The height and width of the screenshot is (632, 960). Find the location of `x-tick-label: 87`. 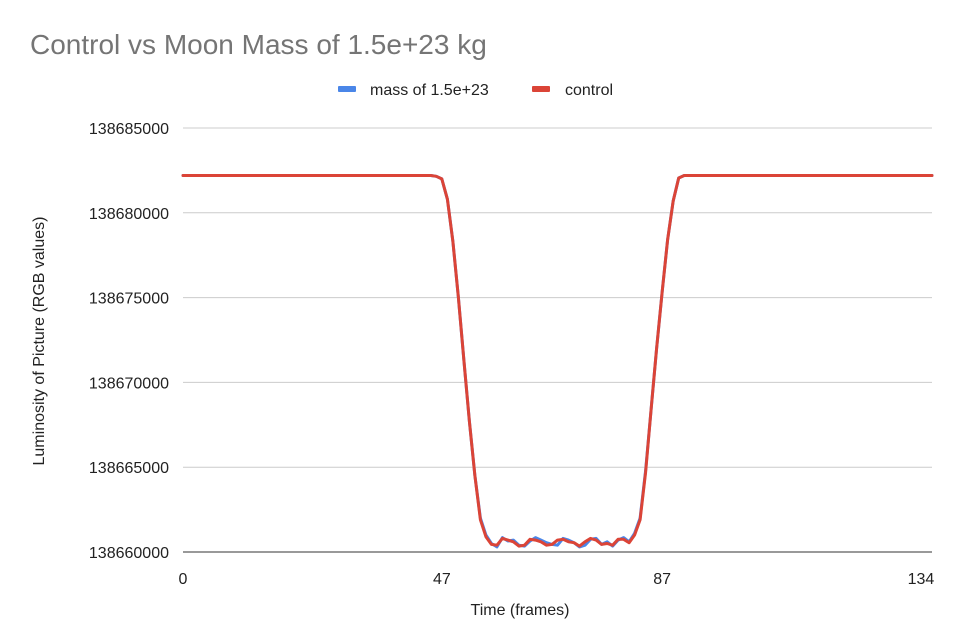

x-tick-label: 87 is located at coordinates (662, 579).